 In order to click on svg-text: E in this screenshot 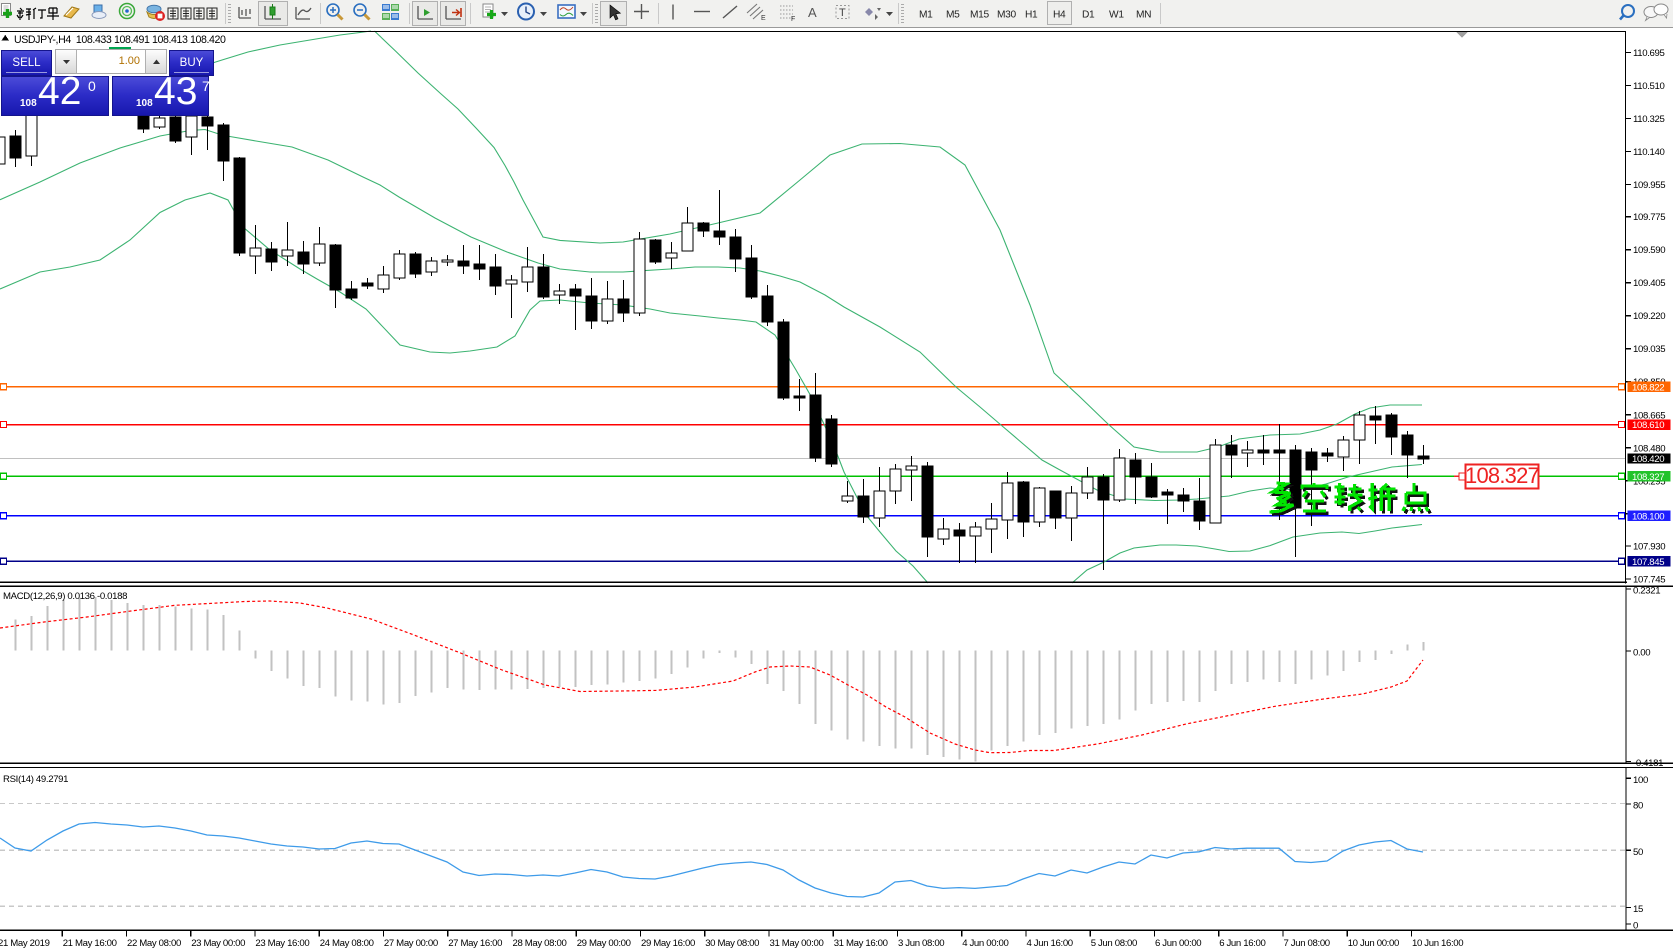, I will do `click(763, 18)`.